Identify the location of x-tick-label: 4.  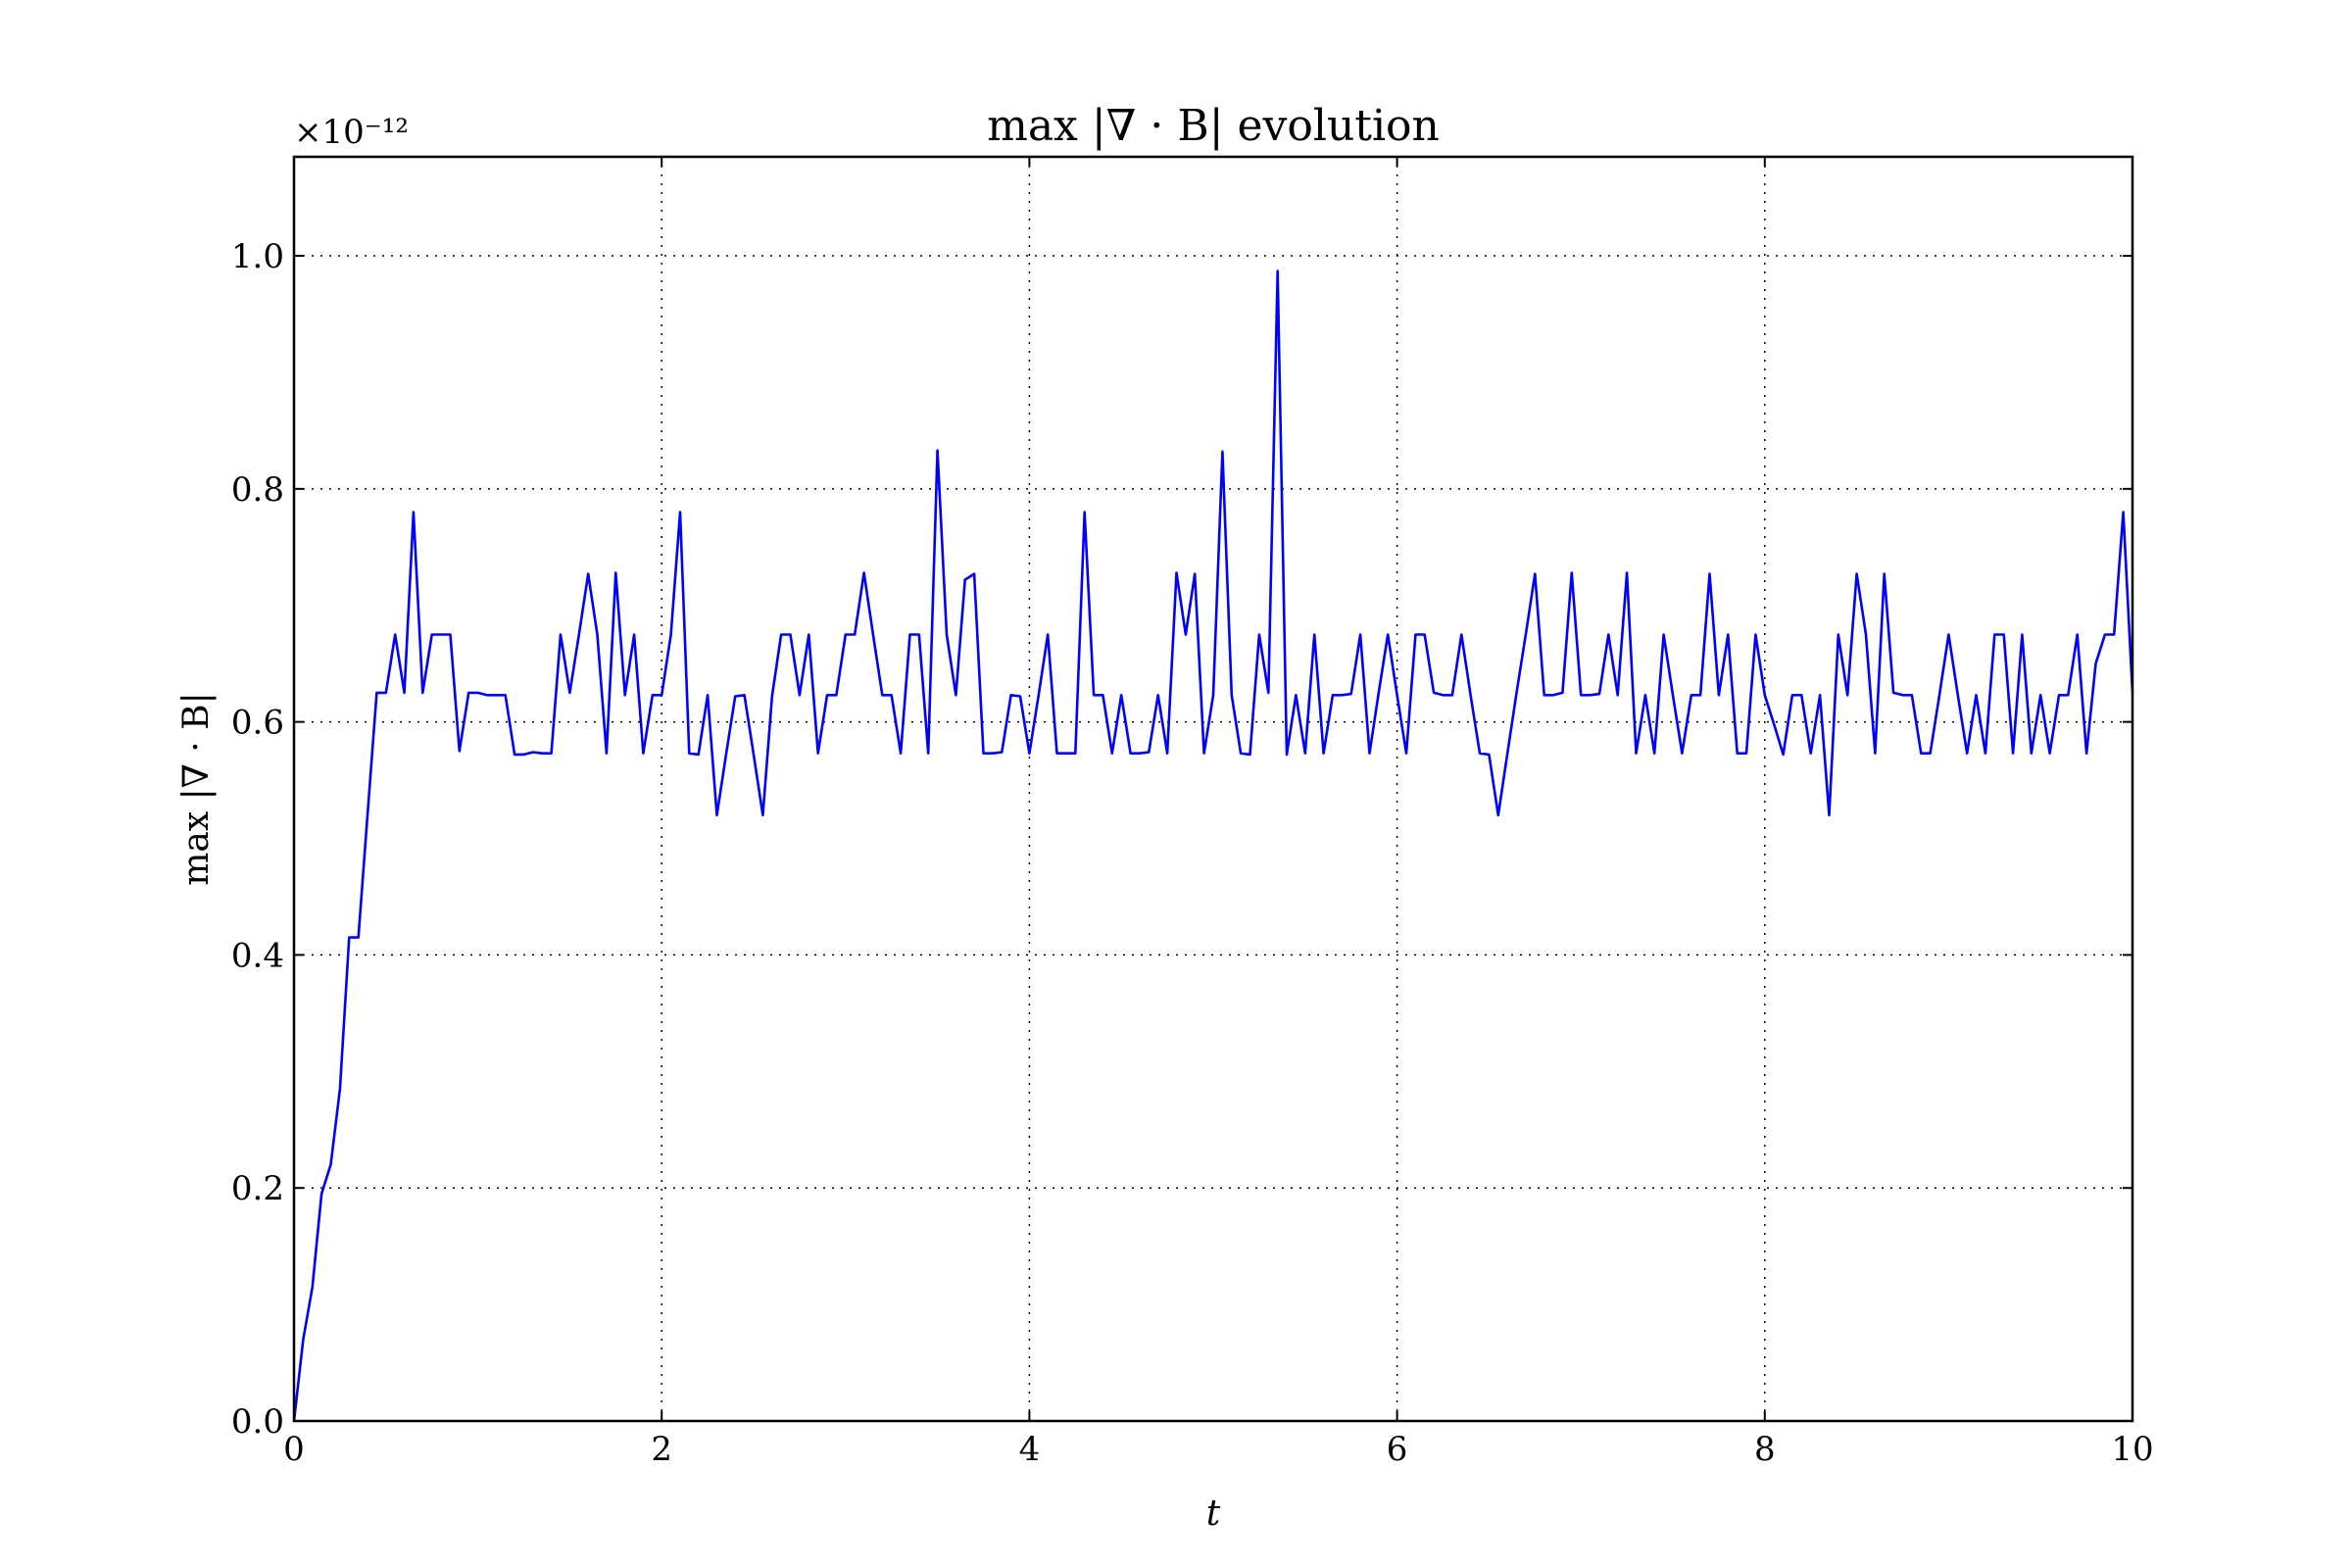
(1030, 1449).